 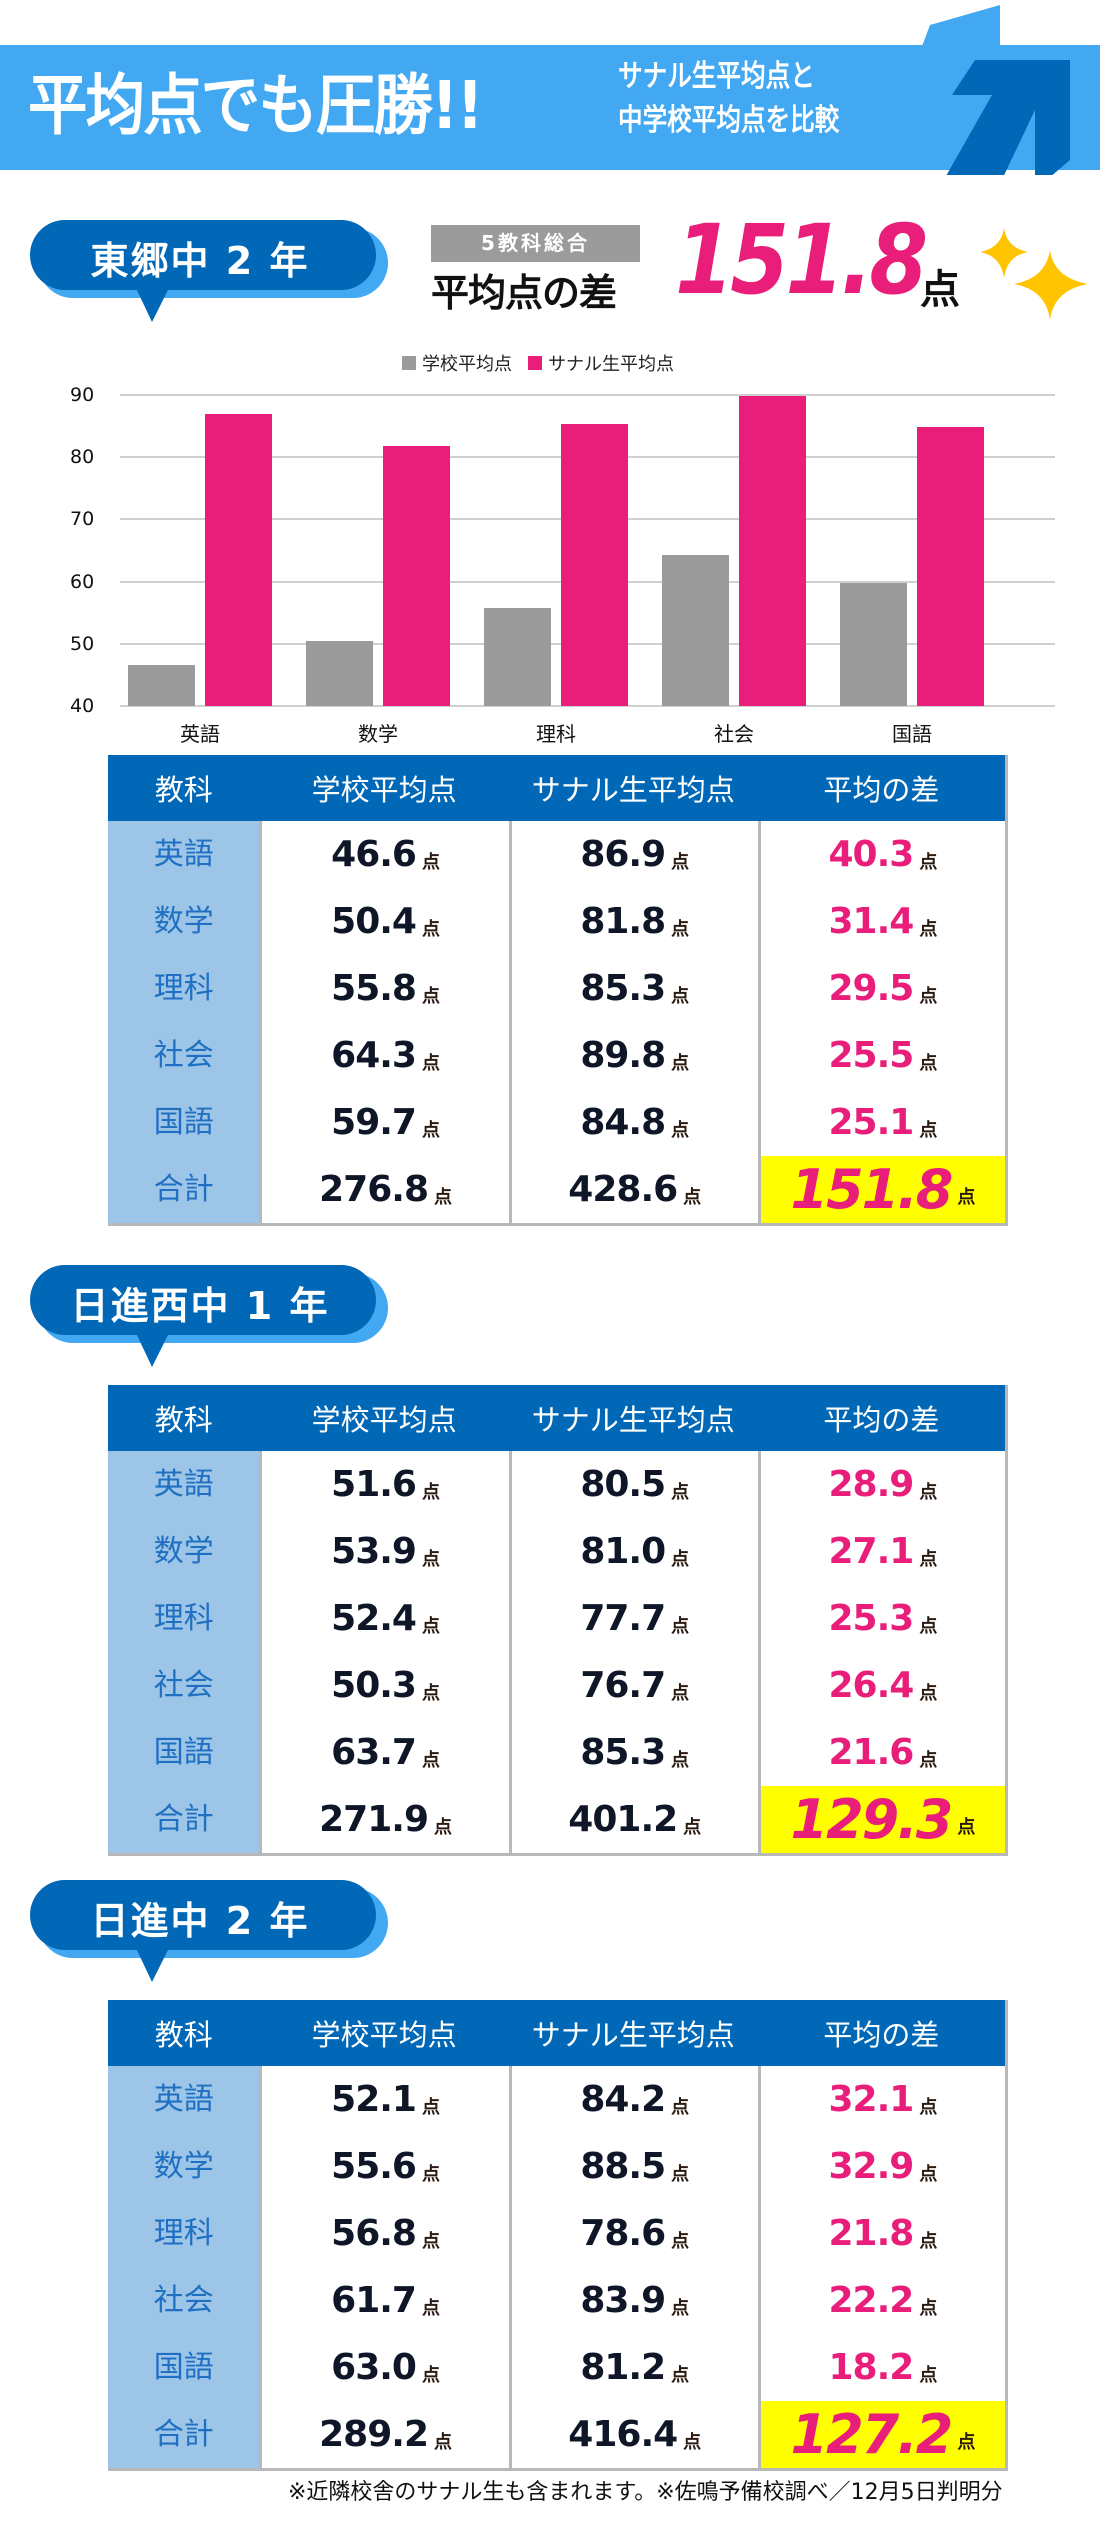 I want to click on table-row: 国語 63.7 点 85.3 点 21.6 点, so click(x=556, y=1752).